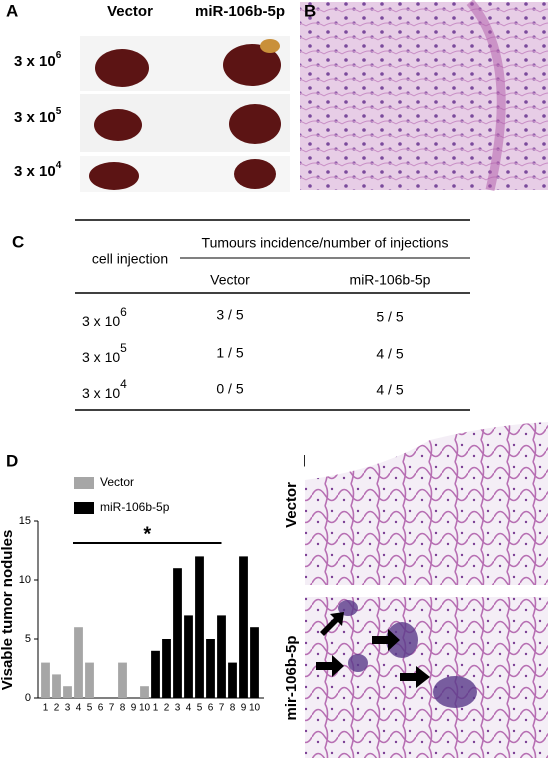 This screenshot has width=550, height=760. Describe the element at coordinates (25, 521) in the screenshot. I see `y-tick-label: 15` at that location.